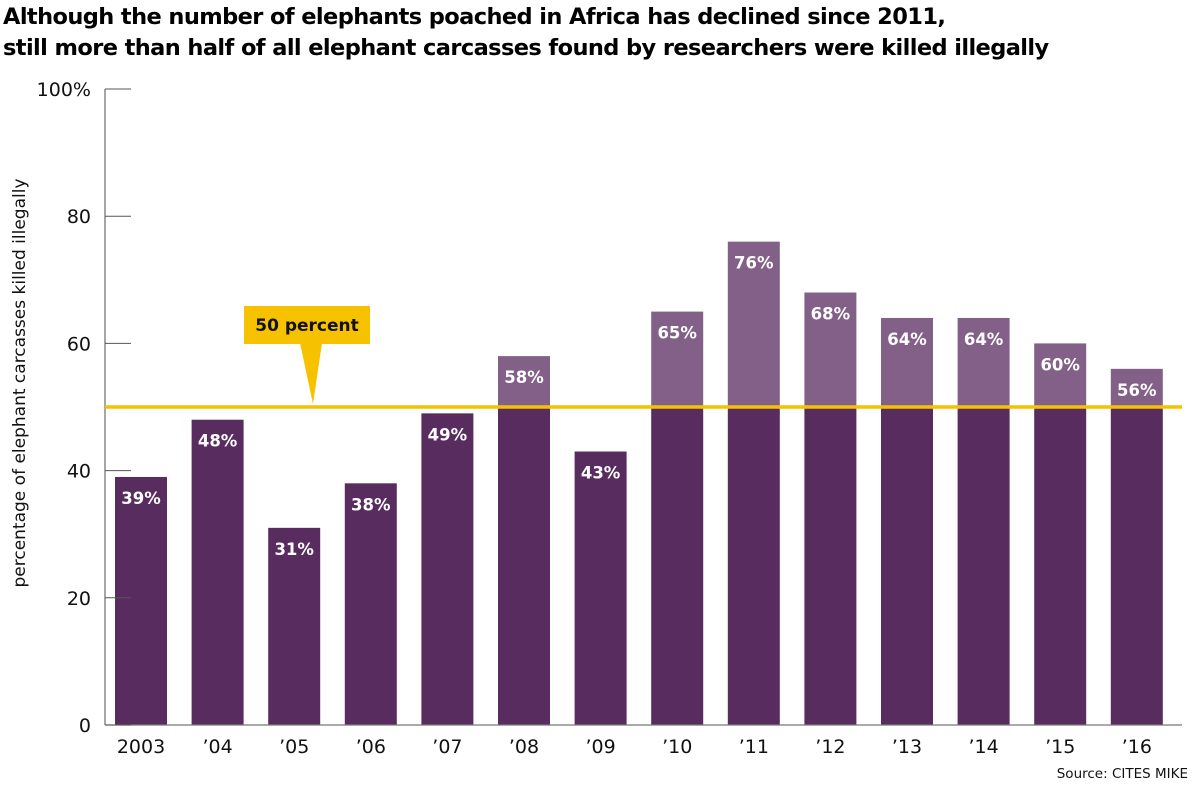 Image resolution: width=1200 pixels, height=791 pixels. Describe the element at coordinates (1060, 747) in the screenshot. I see `x-tick-label: ’15` at that location.